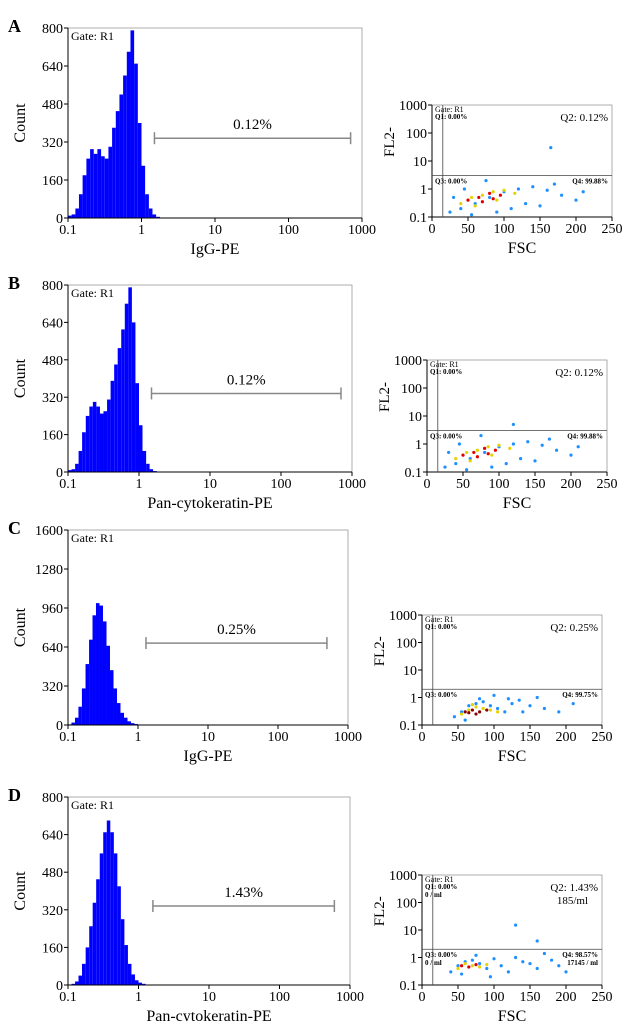 The height and width of the screenshot is (1026, 625). Describe the element at coordinates (52, 105) in the screenshot. I see `y-tick-label: 480` at that location.